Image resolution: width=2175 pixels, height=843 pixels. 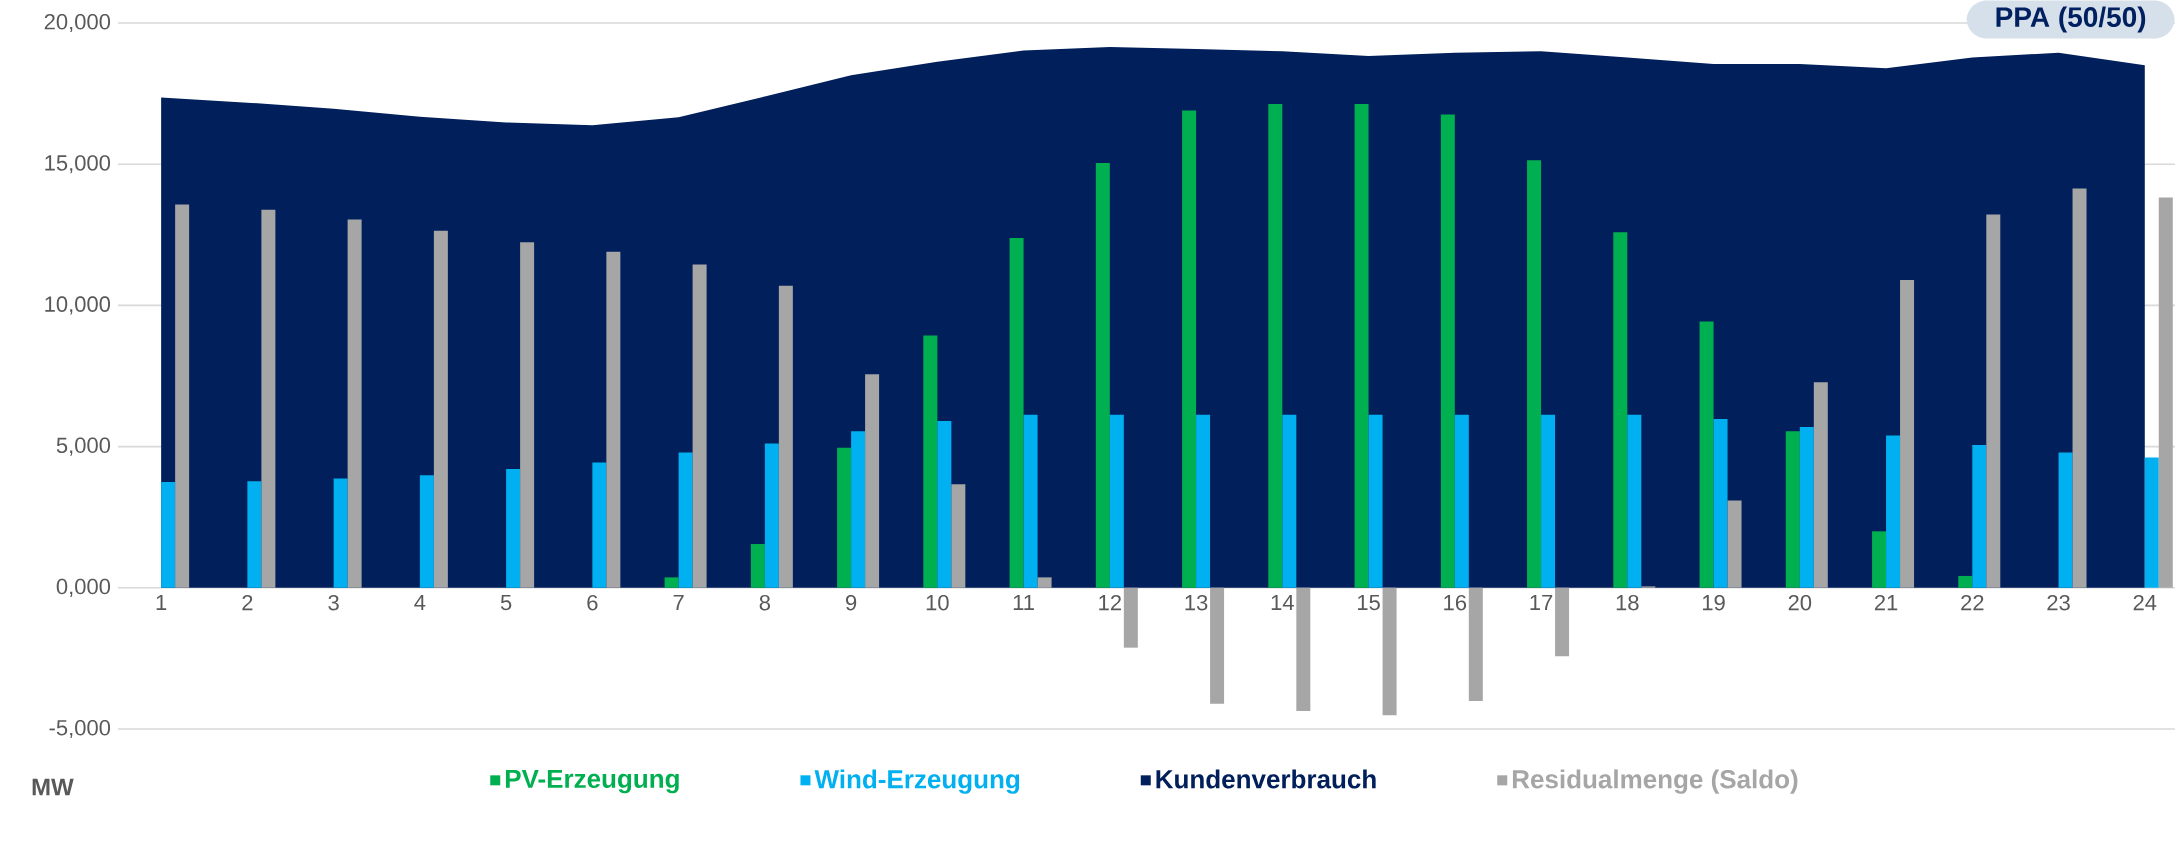 I want to click on x-tick-label: 6, so click(x=592, y=602).